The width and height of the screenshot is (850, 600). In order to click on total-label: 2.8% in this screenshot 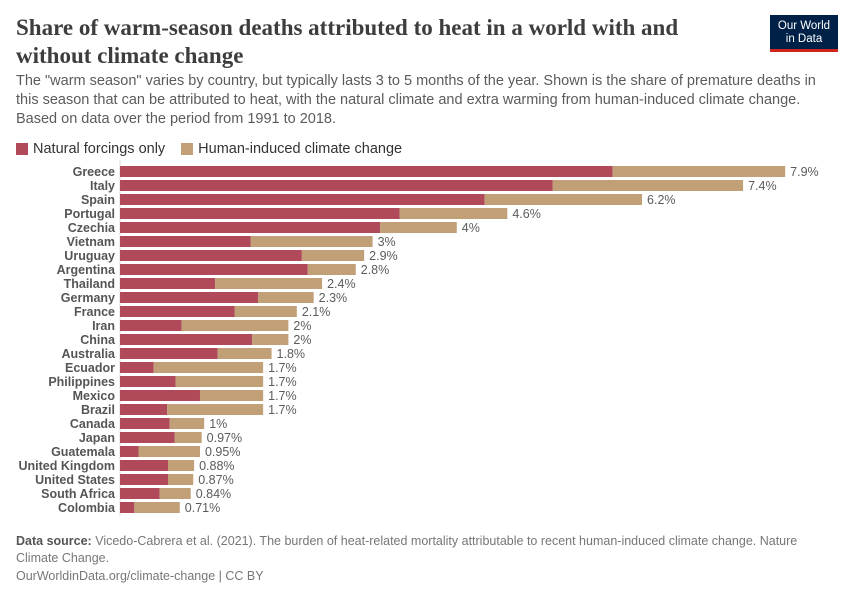, I will do `click(375, 270)`.